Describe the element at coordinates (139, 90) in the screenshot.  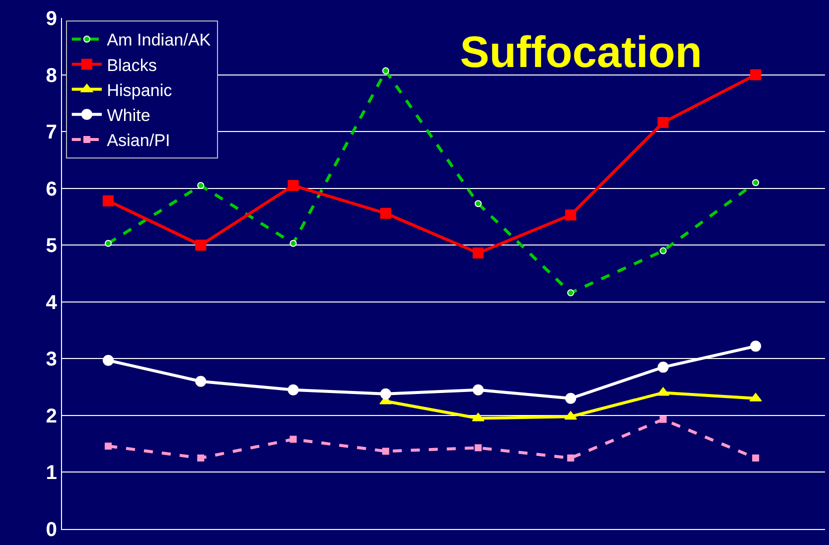
I see `legend-label: Hispanic` at that location.